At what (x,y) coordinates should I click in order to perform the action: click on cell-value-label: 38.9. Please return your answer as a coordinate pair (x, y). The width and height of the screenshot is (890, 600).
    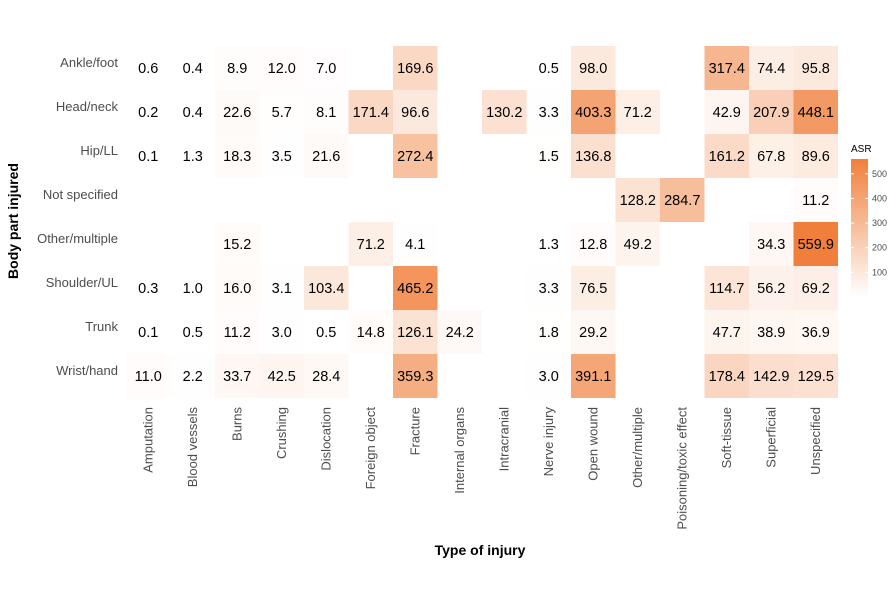
    Looking at the image, I should click on (771, 333).